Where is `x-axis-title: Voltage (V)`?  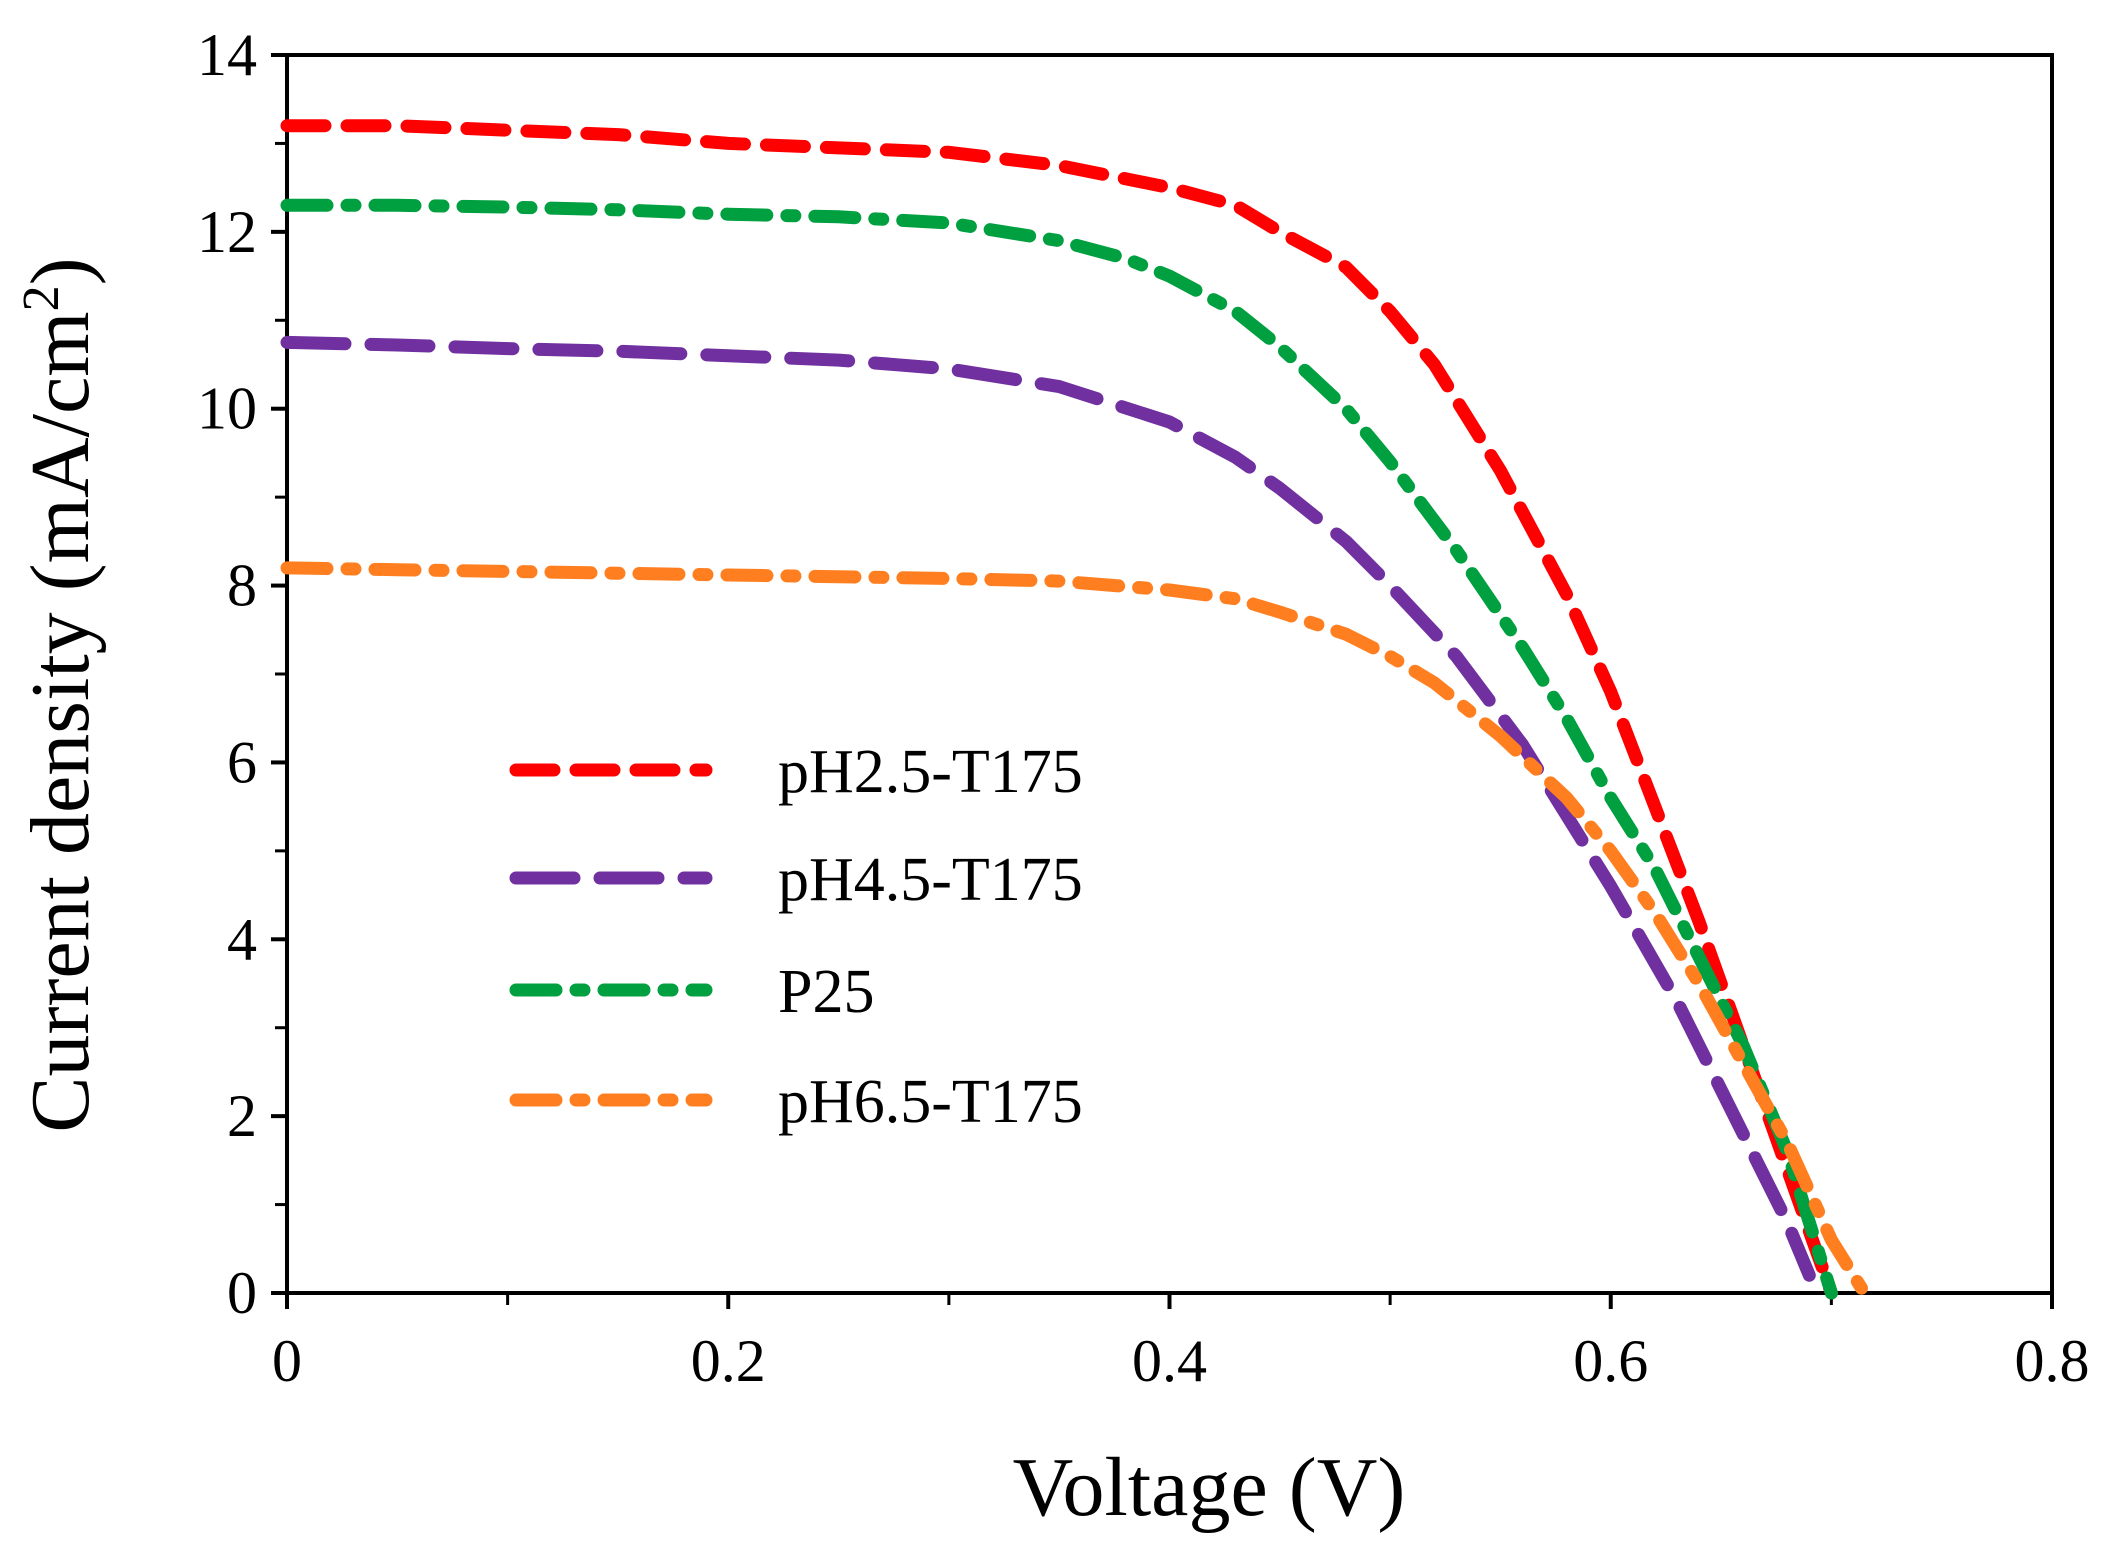 x-axis-title: Voltage (V) is located at coordinates (1209, 1487).